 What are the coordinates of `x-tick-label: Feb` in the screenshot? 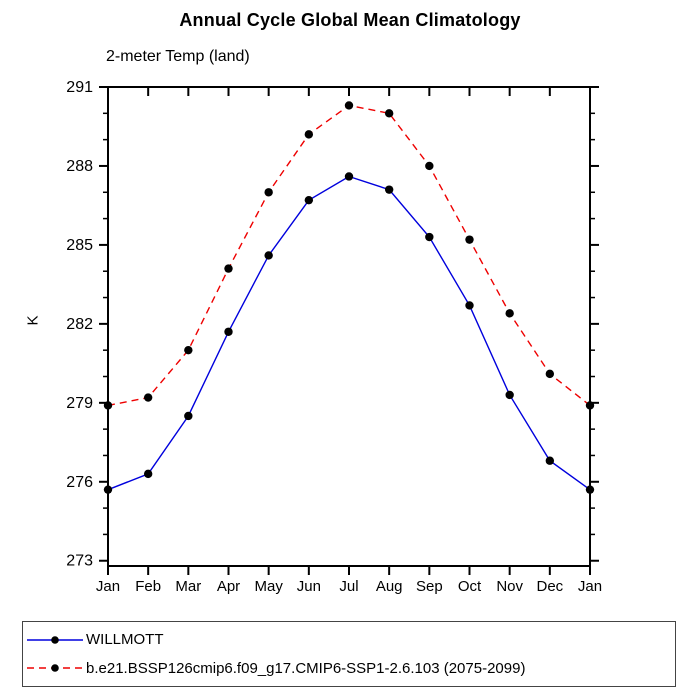 It's located at (148, 586).